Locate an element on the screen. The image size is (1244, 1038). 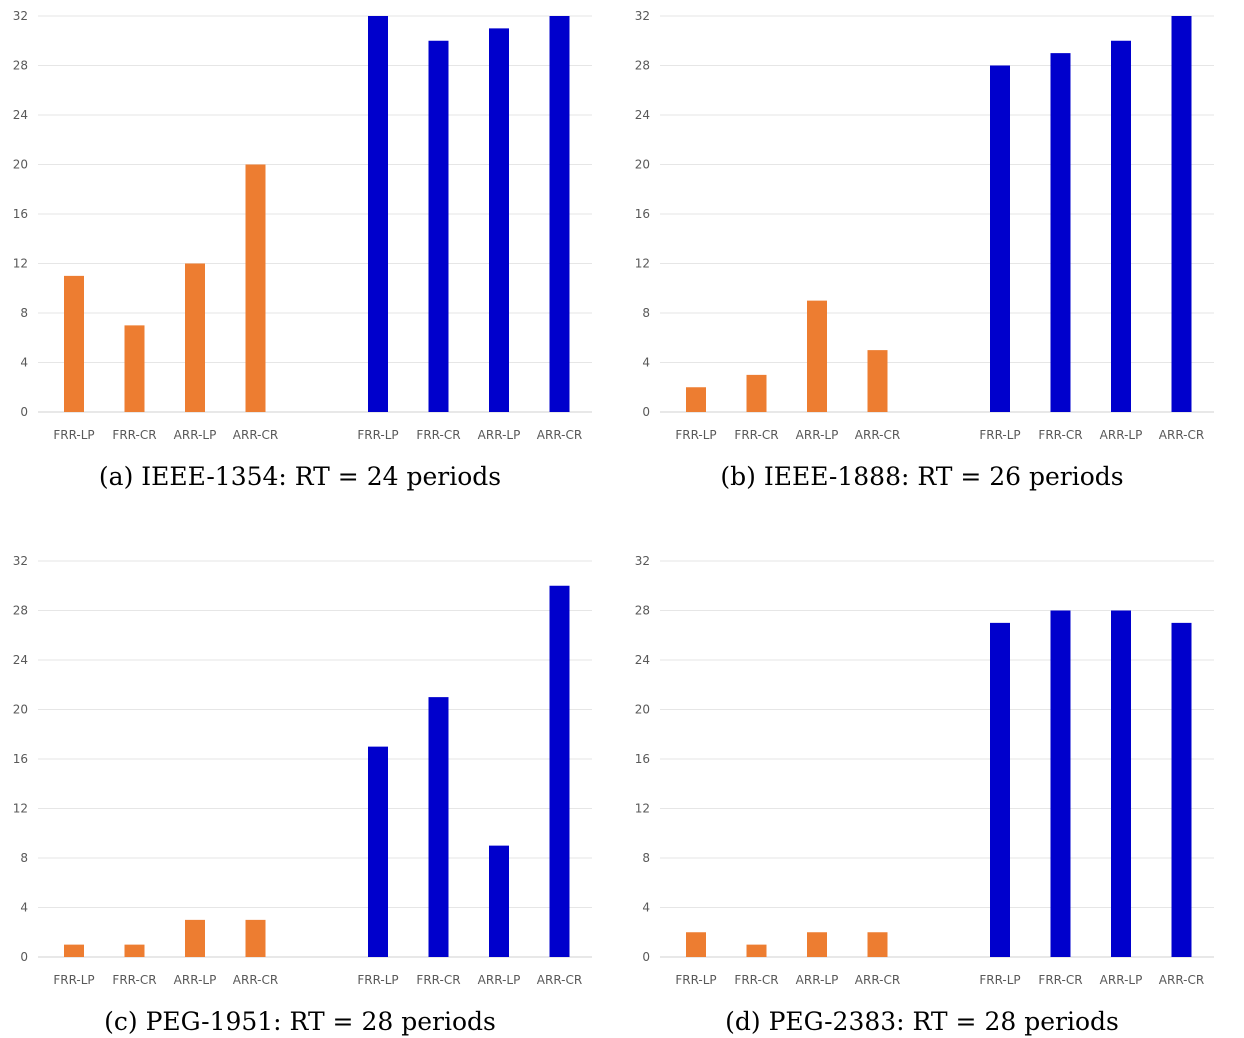
chart-caption-d: (d) PEG-2383: RT = 28 periods is located at coordinates (922, 1021).